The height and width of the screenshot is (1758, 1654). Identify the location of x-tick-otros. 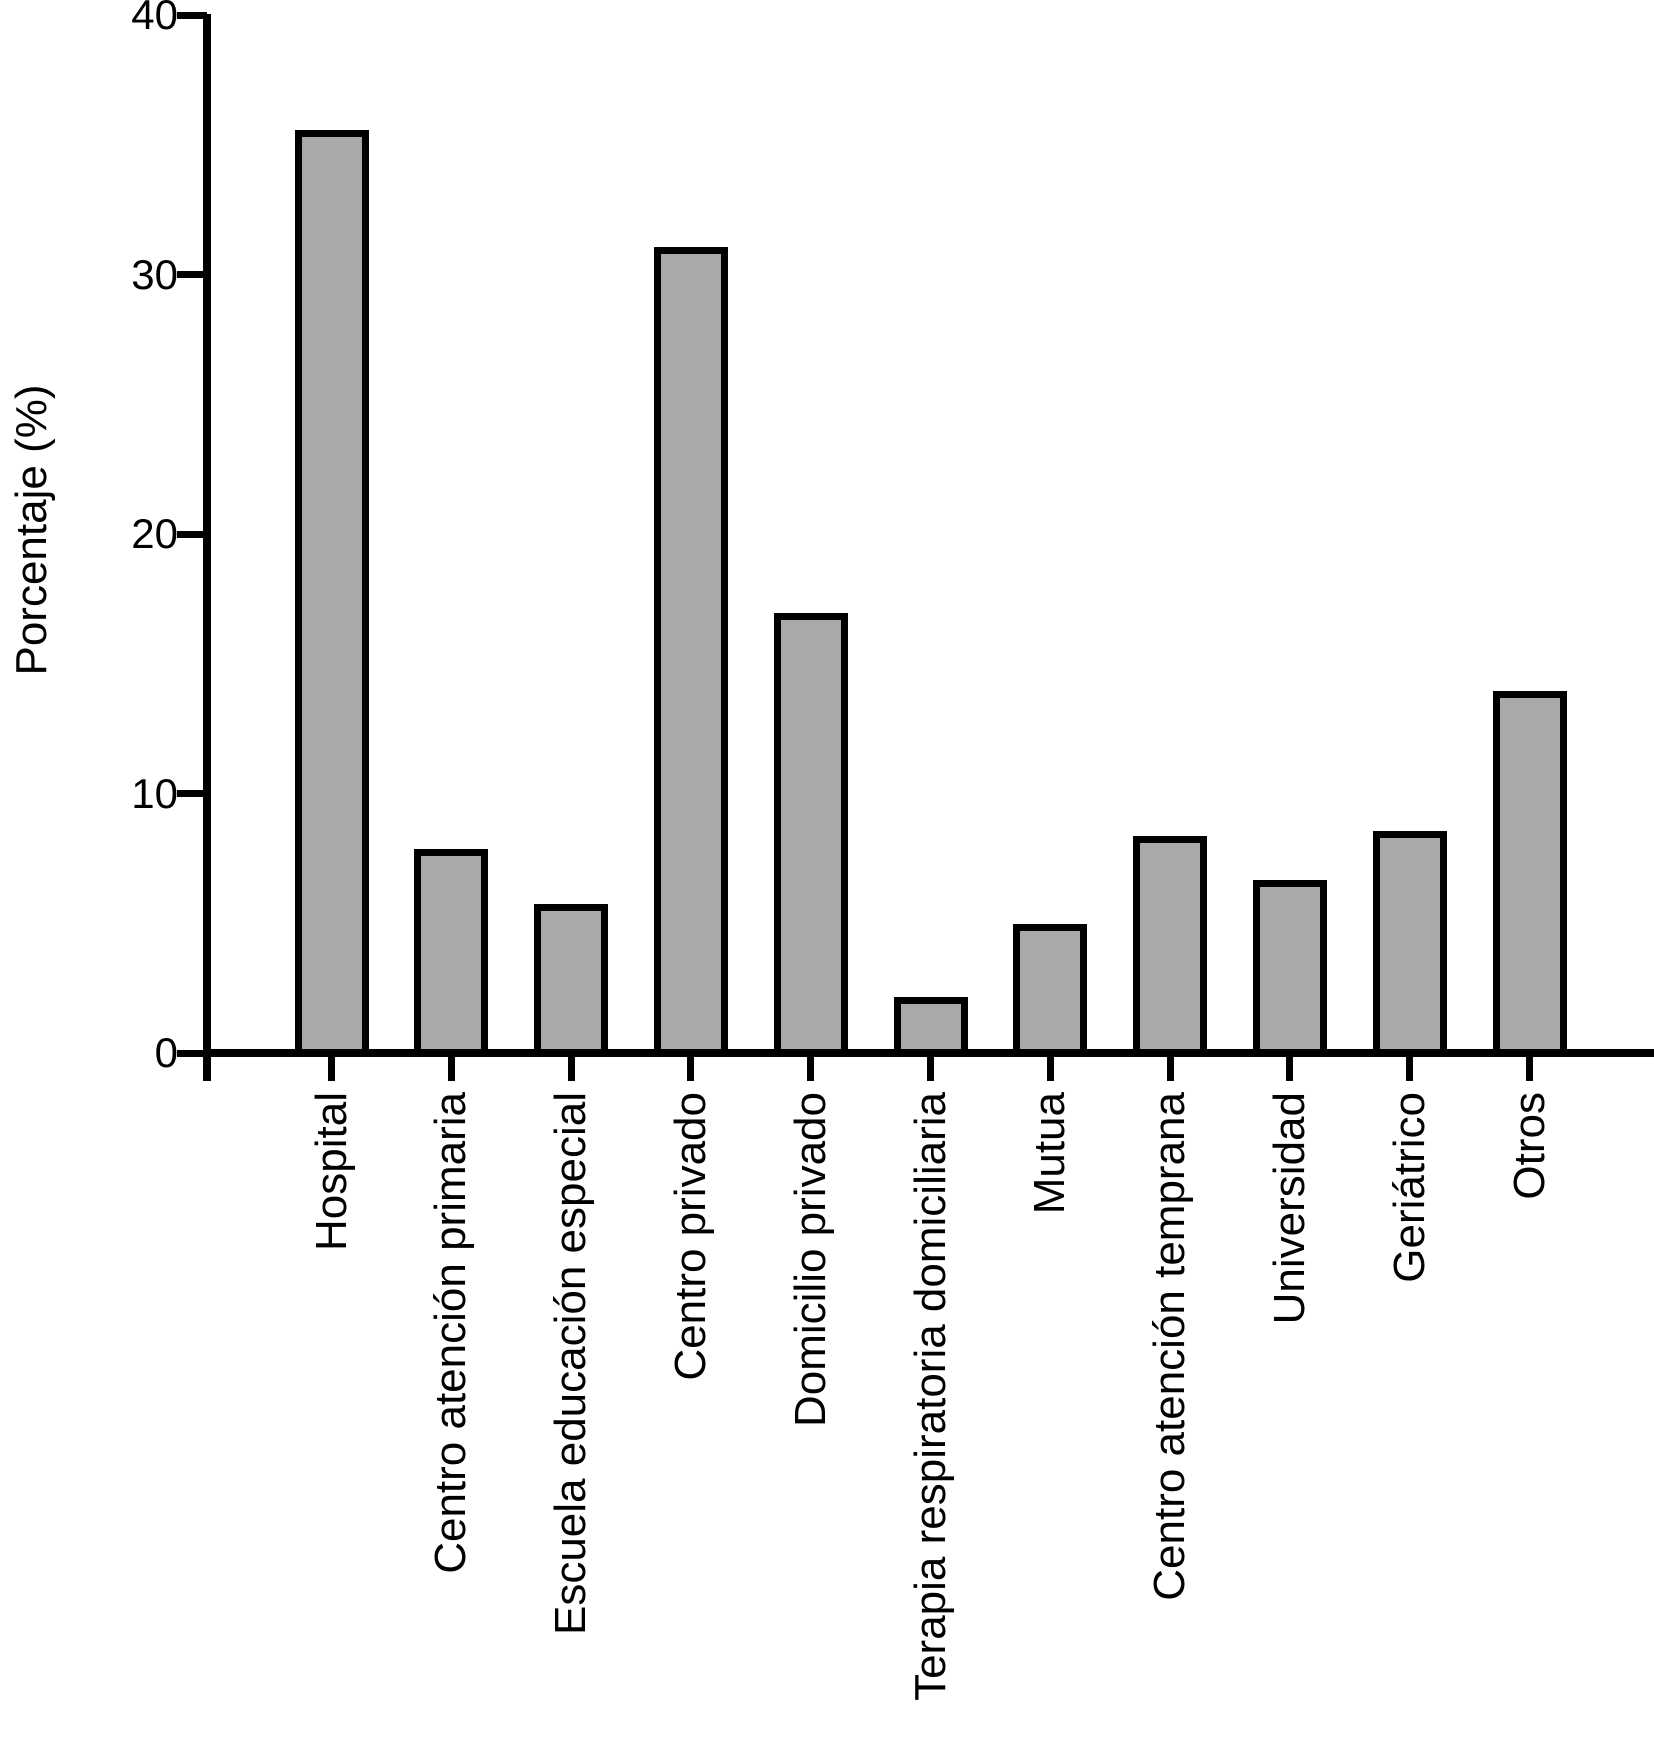
(1529, 1069).